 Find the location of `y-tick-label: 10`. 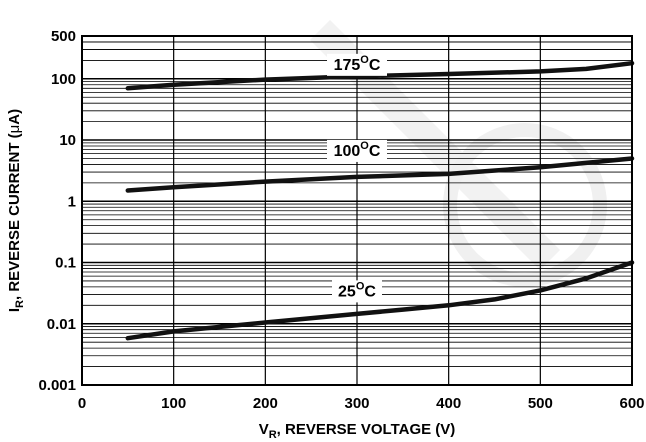

y-tick-label: 10 is located at coordinates (67, 140).